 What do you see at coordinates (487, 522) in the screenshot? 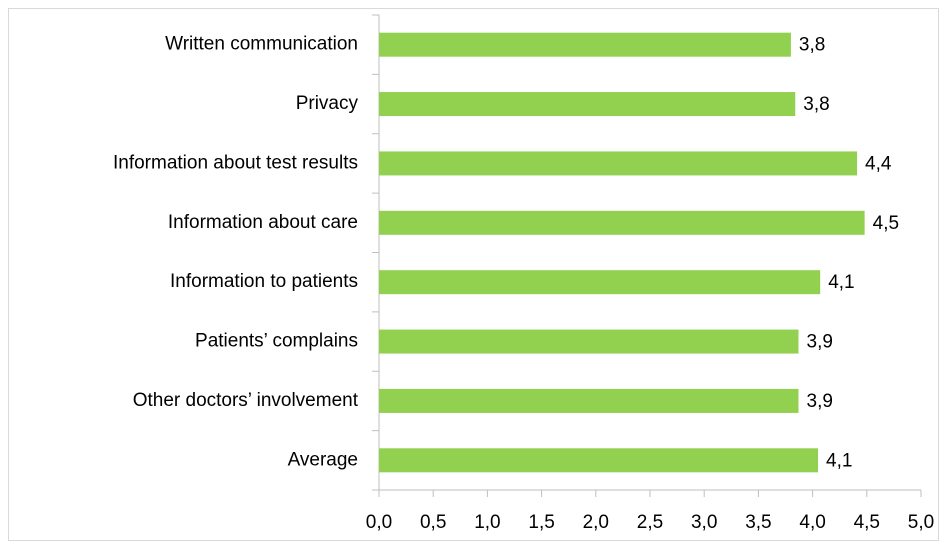
I see `x-tick-label: 1,0` at bounding box center [487, 522].